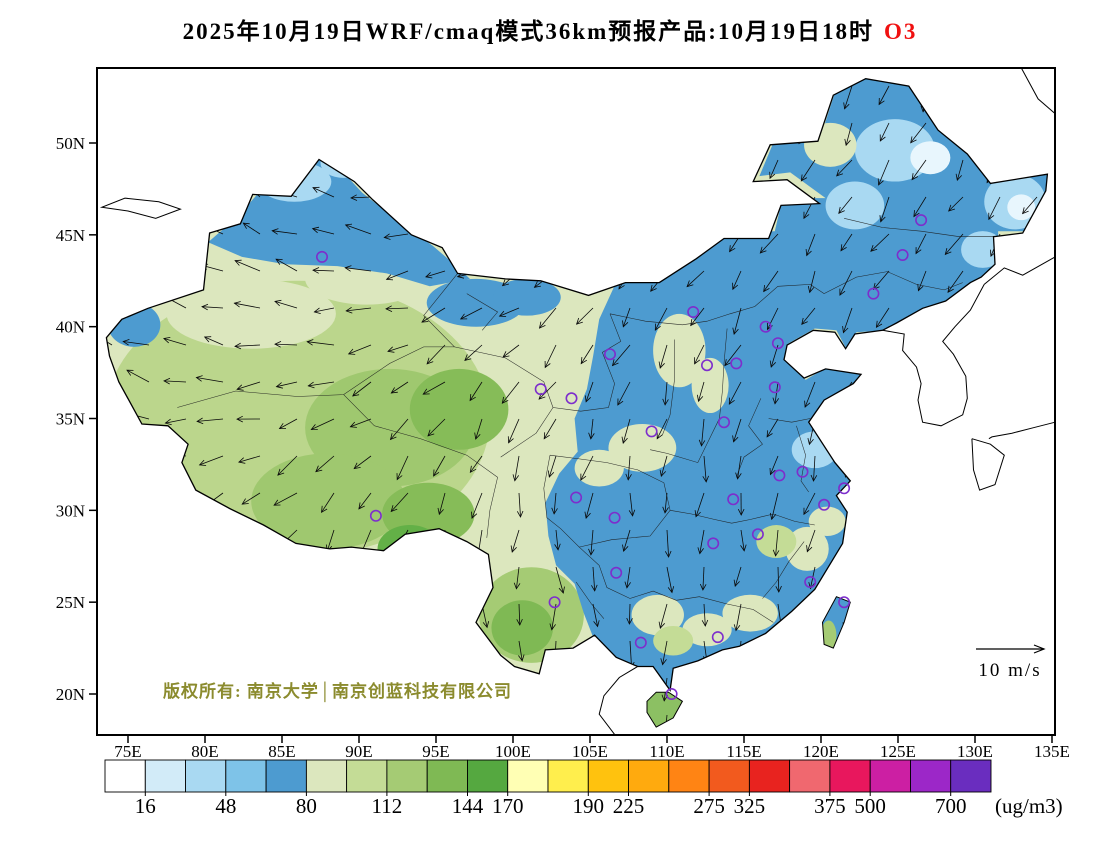 The image size is (1100, 850). Describe the element at coordinates (1052, 751) in the screenshot. I see `svg-text: 135E` at that location.